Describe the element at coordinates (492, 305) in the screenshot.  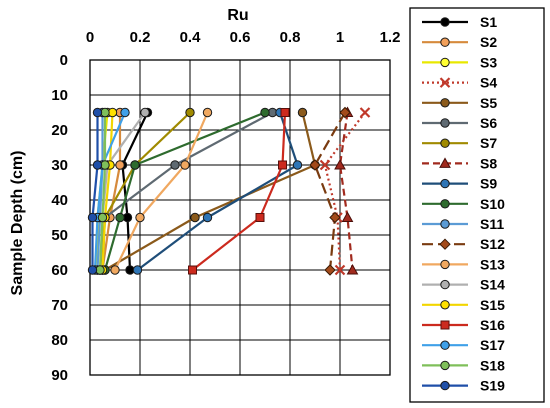
I see `legend-label: S15` at that location.